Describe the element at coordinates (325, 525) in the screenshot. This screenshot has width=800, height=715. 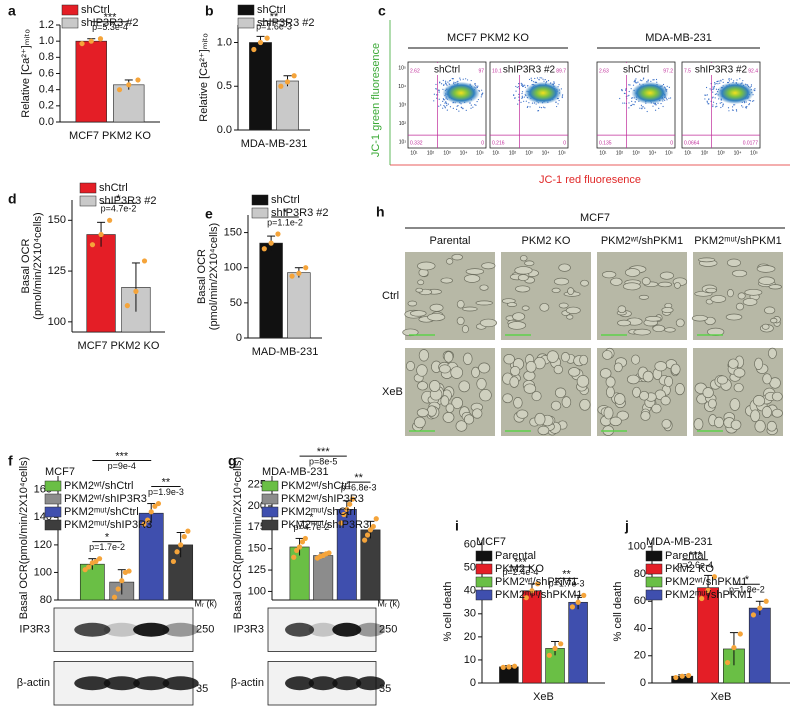
I see `legend-label: PKM2ᵐᵘᵗ/shIP3R3` at that location.